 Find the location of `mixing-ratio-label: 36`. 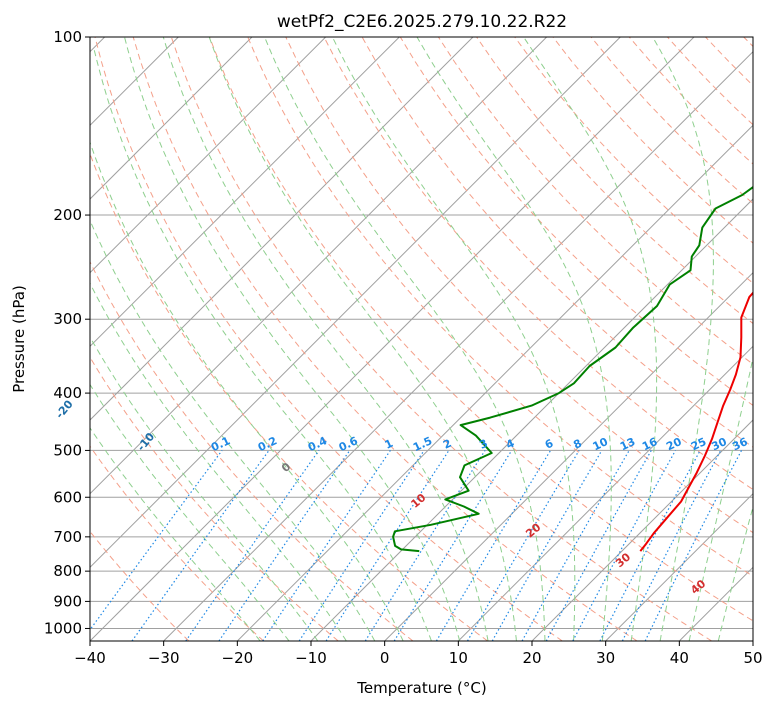

mixing-ratio-label: 36 is located at coordinates (740, 444).